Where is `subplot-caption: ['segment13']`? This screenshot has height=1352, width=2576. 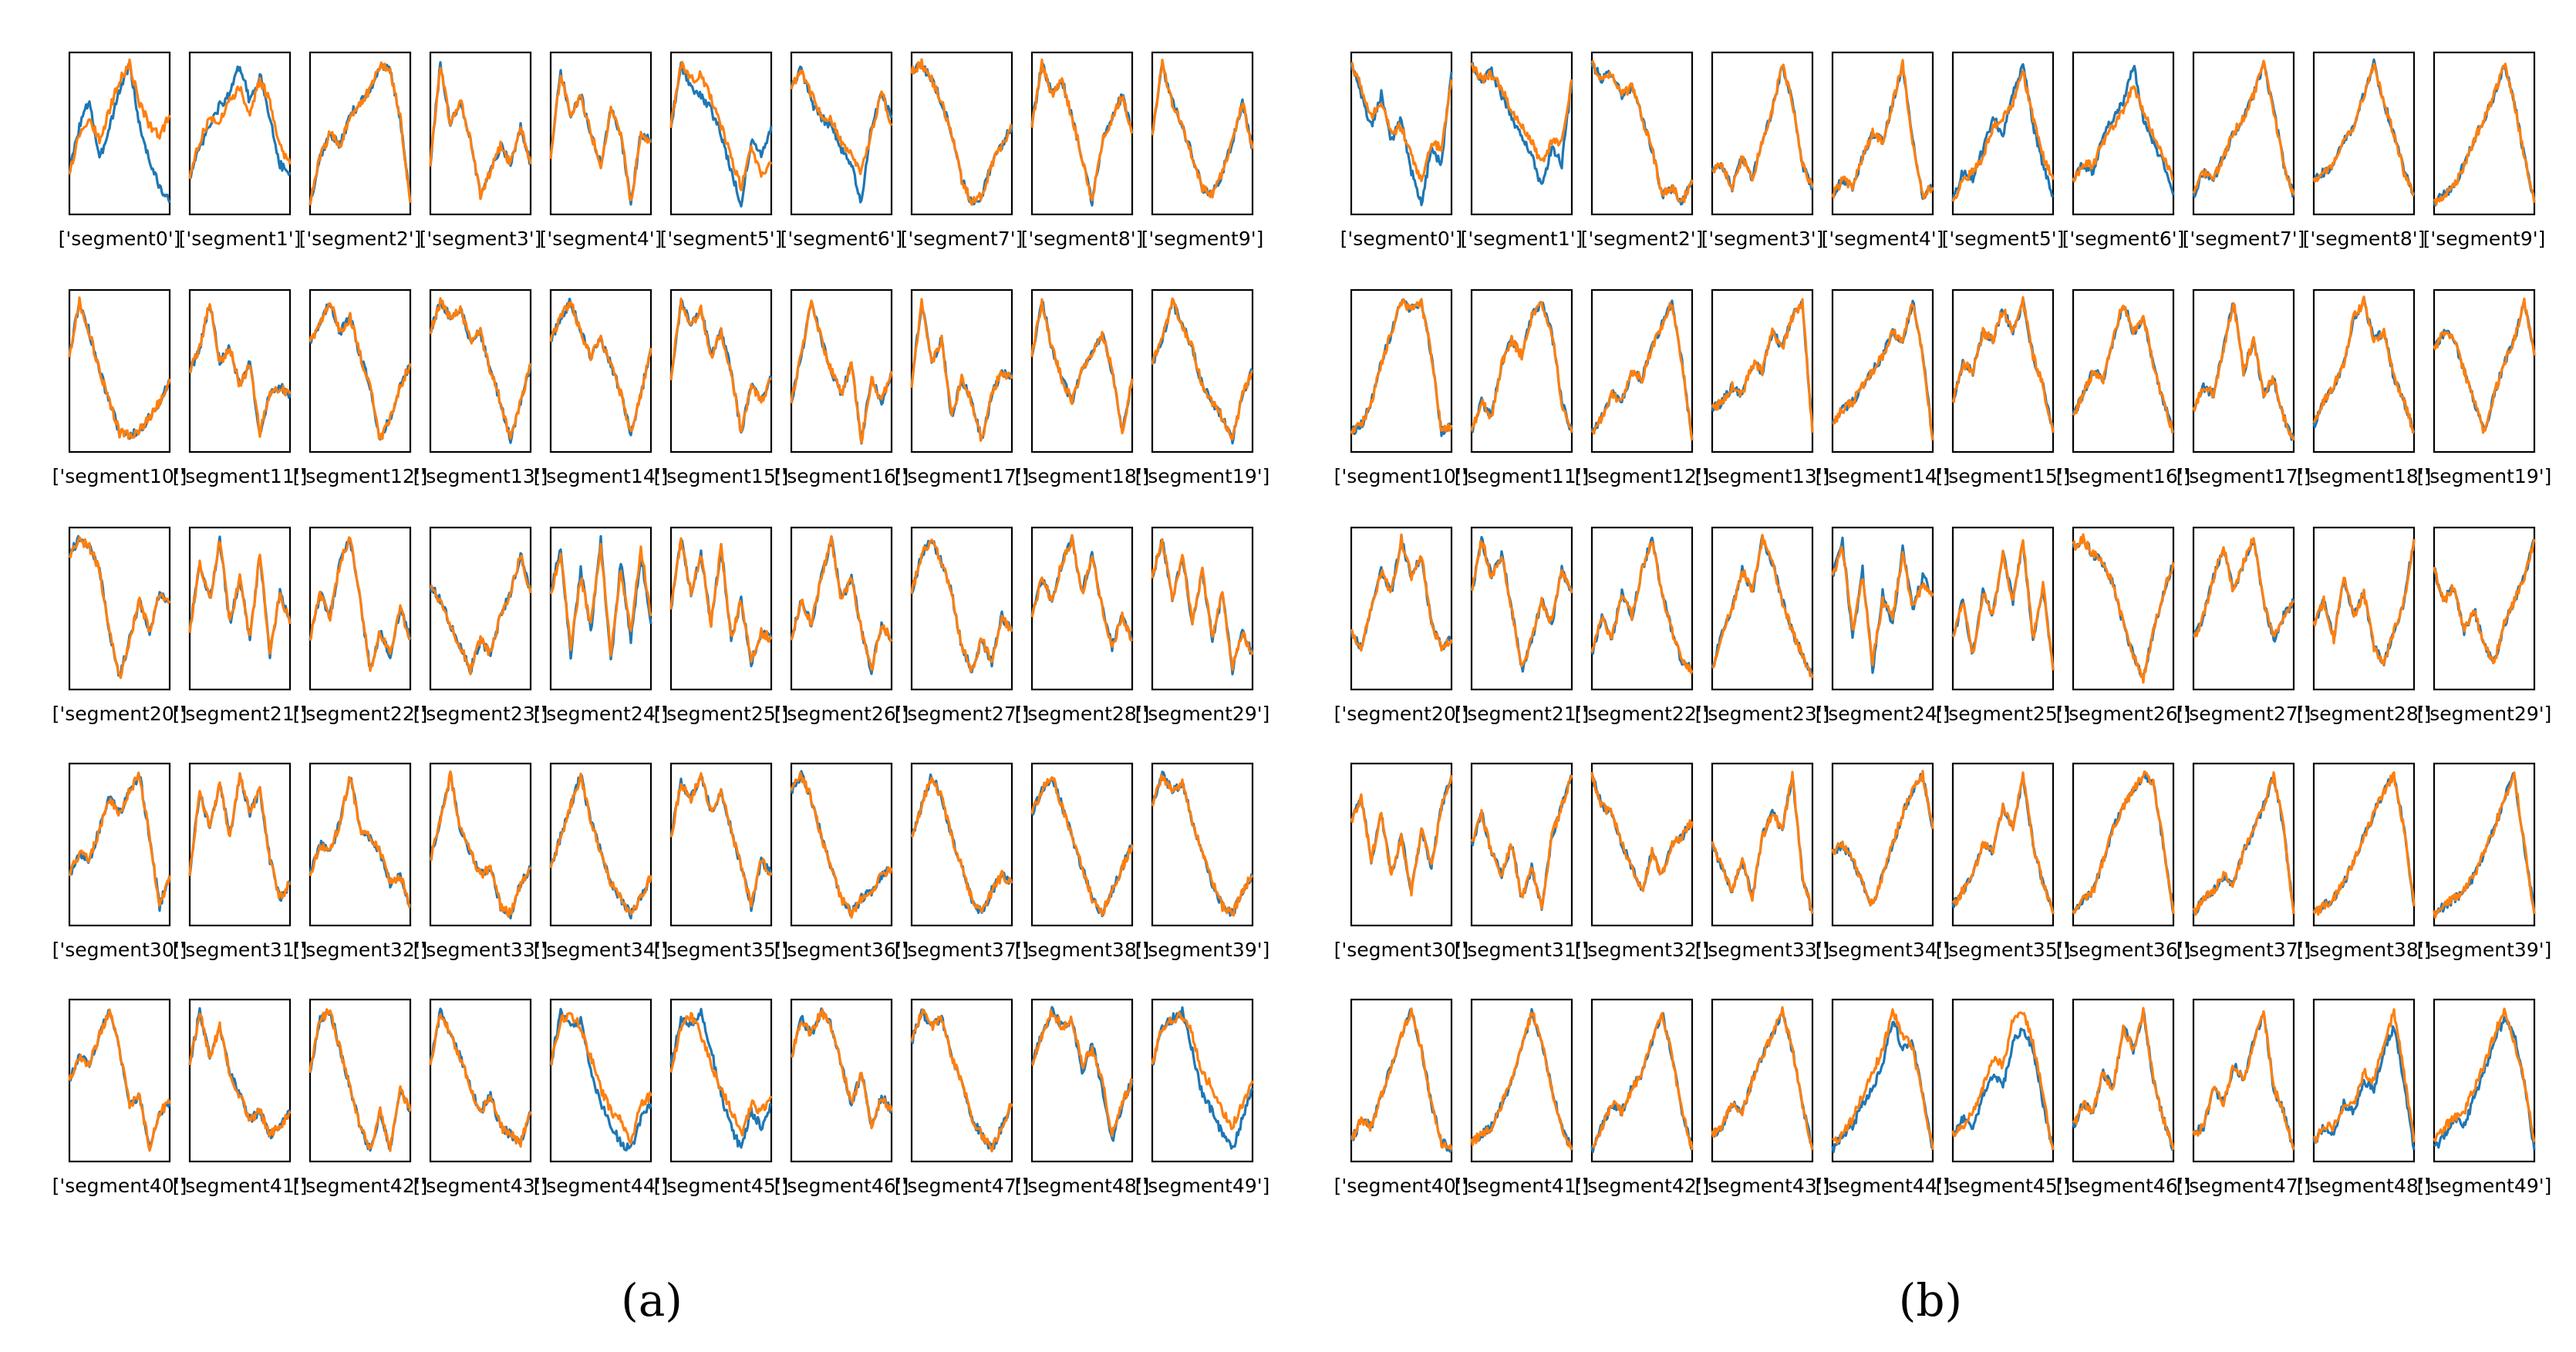 subplot-caption: ['segment13'] is located at coordinates (480, 476).